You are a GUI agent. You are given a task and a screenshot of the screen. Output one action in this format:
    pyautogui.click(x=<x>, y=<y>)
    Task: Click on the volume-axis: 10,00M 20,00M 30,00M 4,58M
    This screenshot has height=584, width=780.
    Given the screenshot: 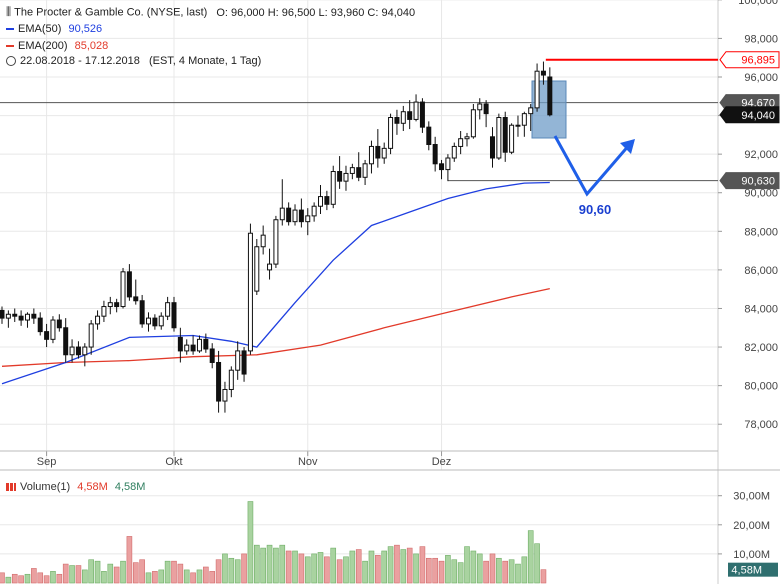 What is the action you would take?
    pyautogui.click(x=748, y=534)
    